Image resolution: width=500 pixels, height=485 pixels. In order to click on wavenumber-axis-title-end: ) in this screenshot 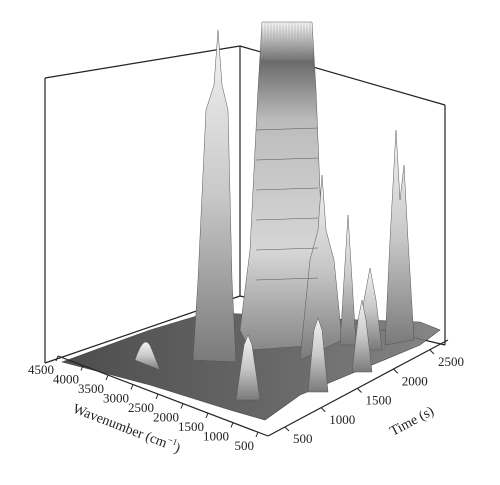, I will do `click(177, 449)`.